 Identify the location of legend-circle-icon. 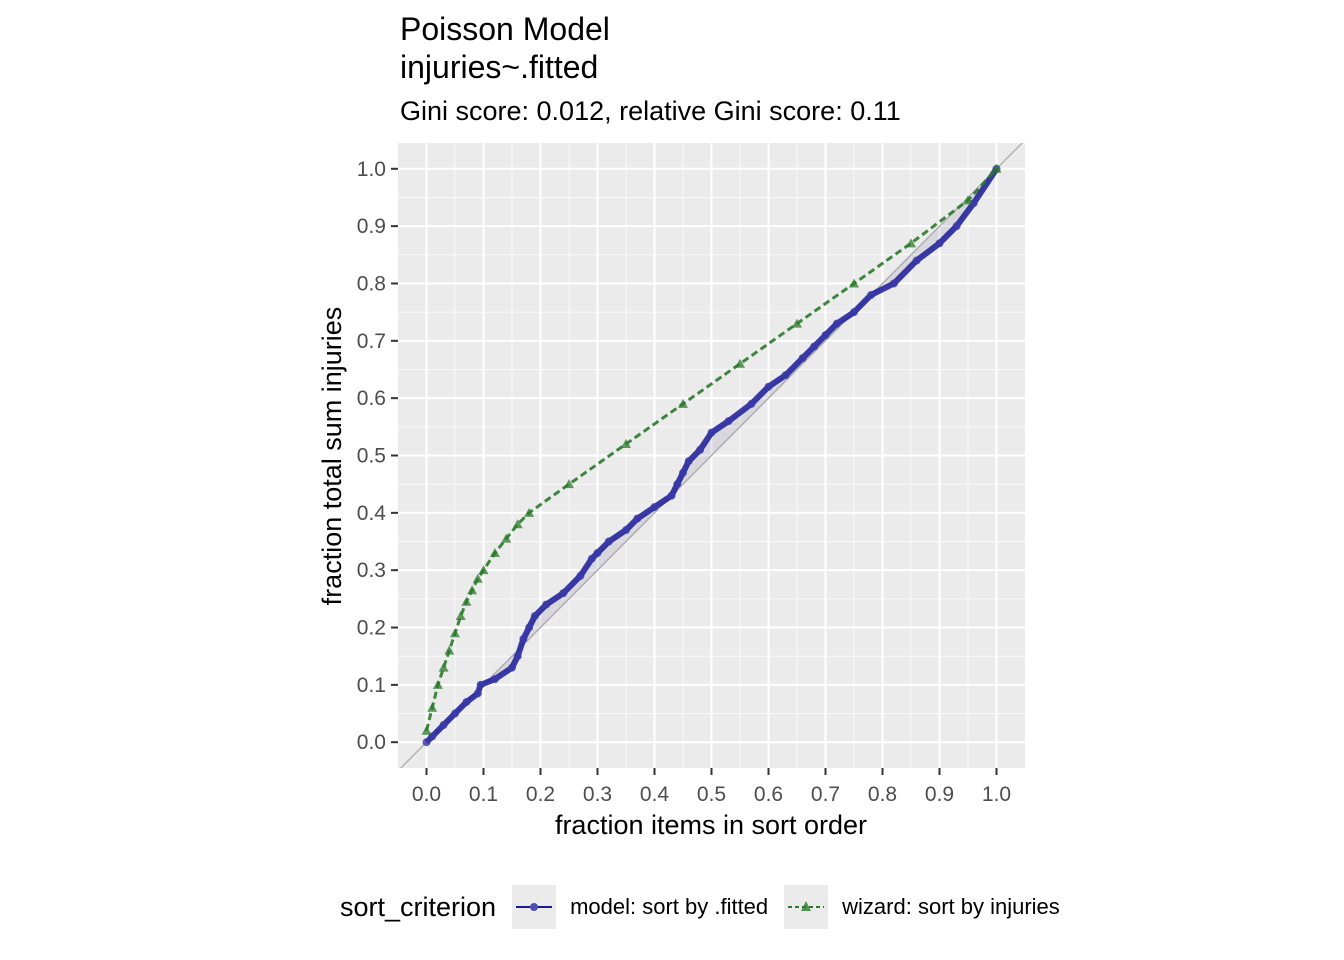
(534, 907).